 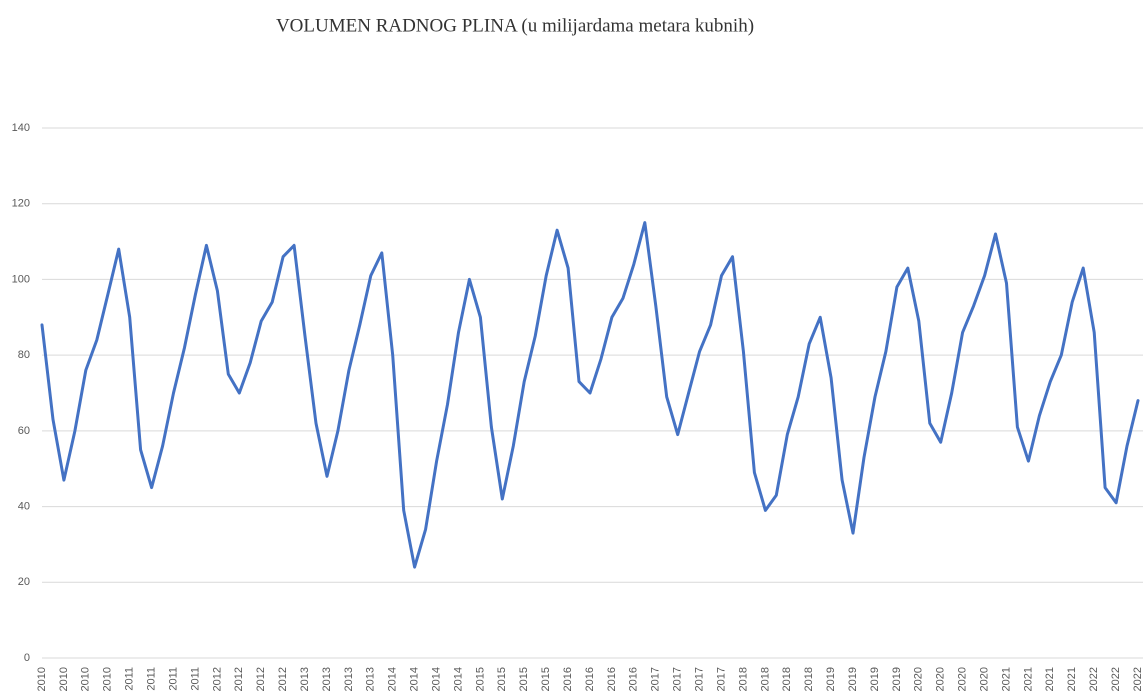 I want to click on y-tick-label: 40, so click(x=24, y=506).